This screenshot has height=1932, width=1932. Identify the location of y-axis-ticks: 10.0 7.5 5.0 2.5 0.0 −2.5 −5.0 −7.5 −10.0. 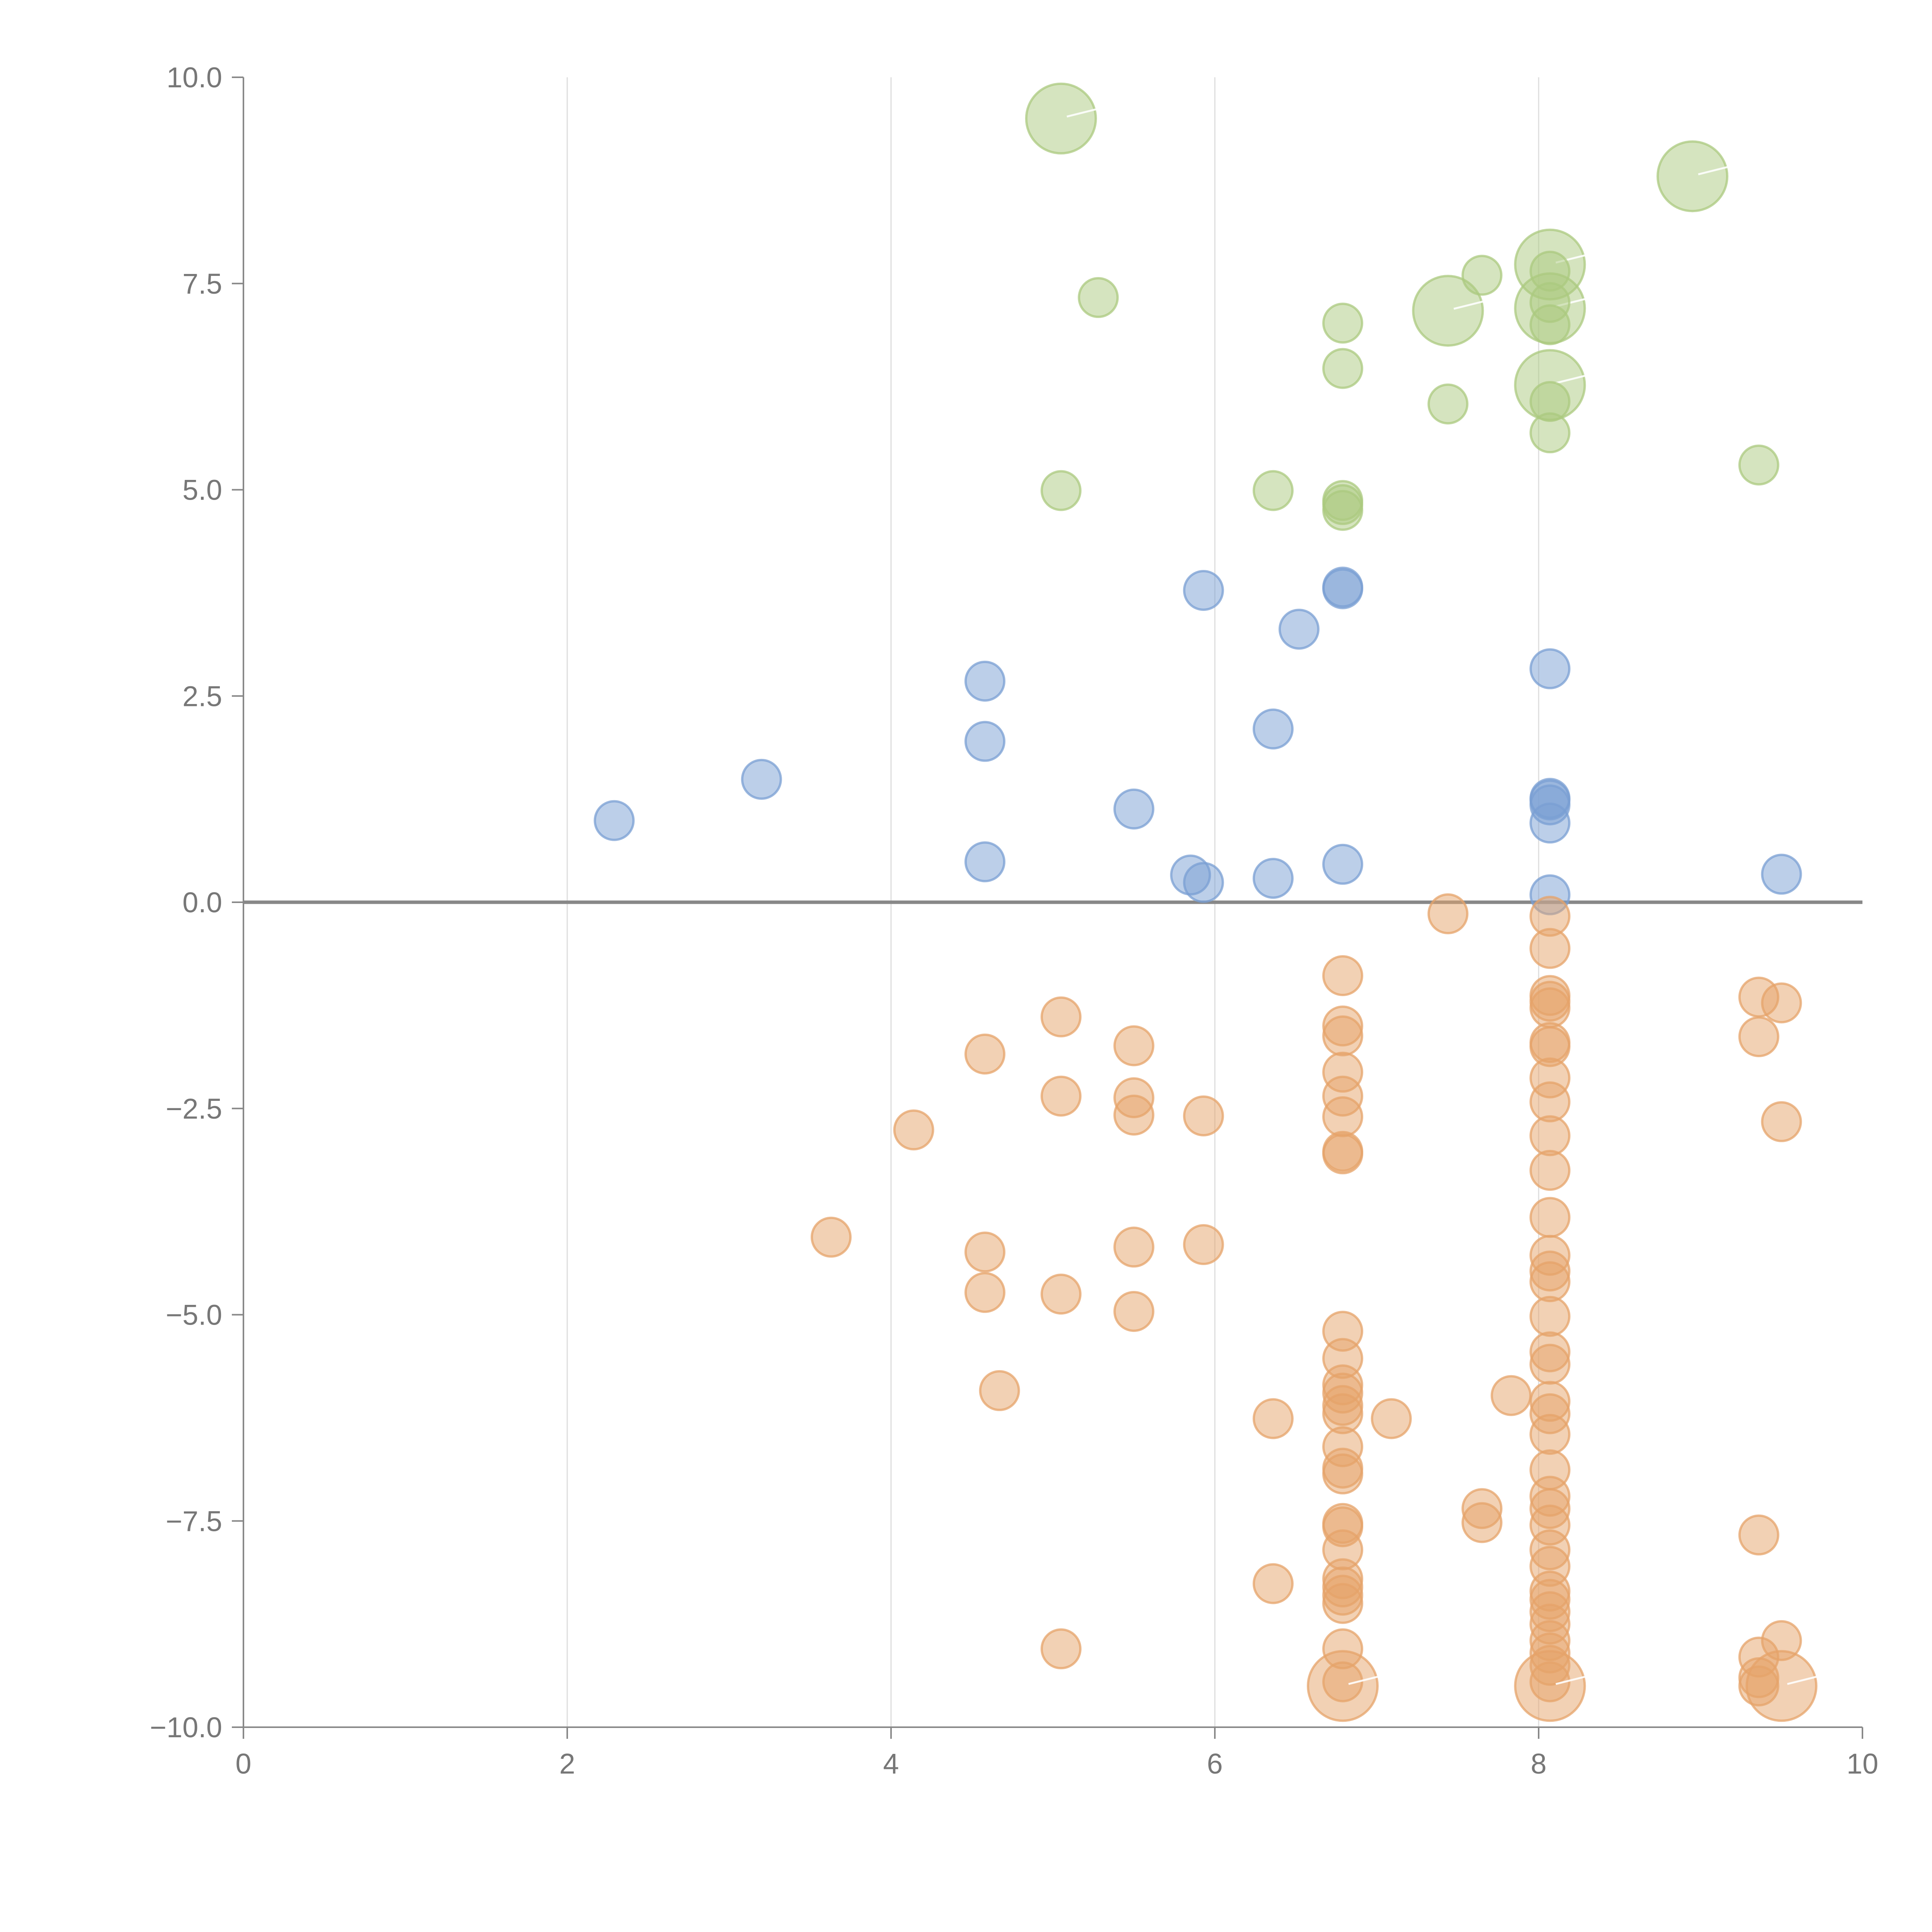
(197, 902).